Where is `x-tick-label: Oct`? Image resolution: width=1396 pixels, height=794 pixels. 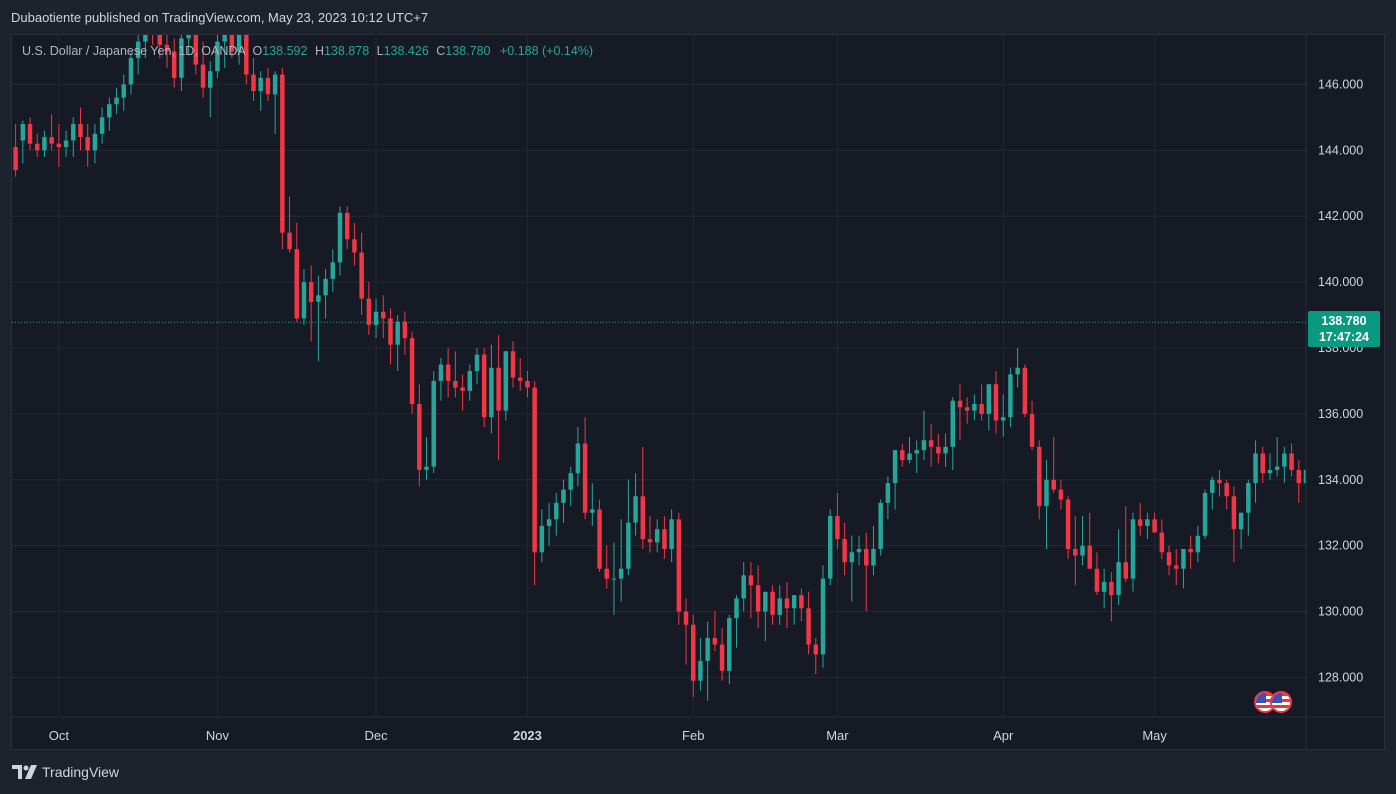 x-tick-label: Oct is located at coordinates (59, 735).